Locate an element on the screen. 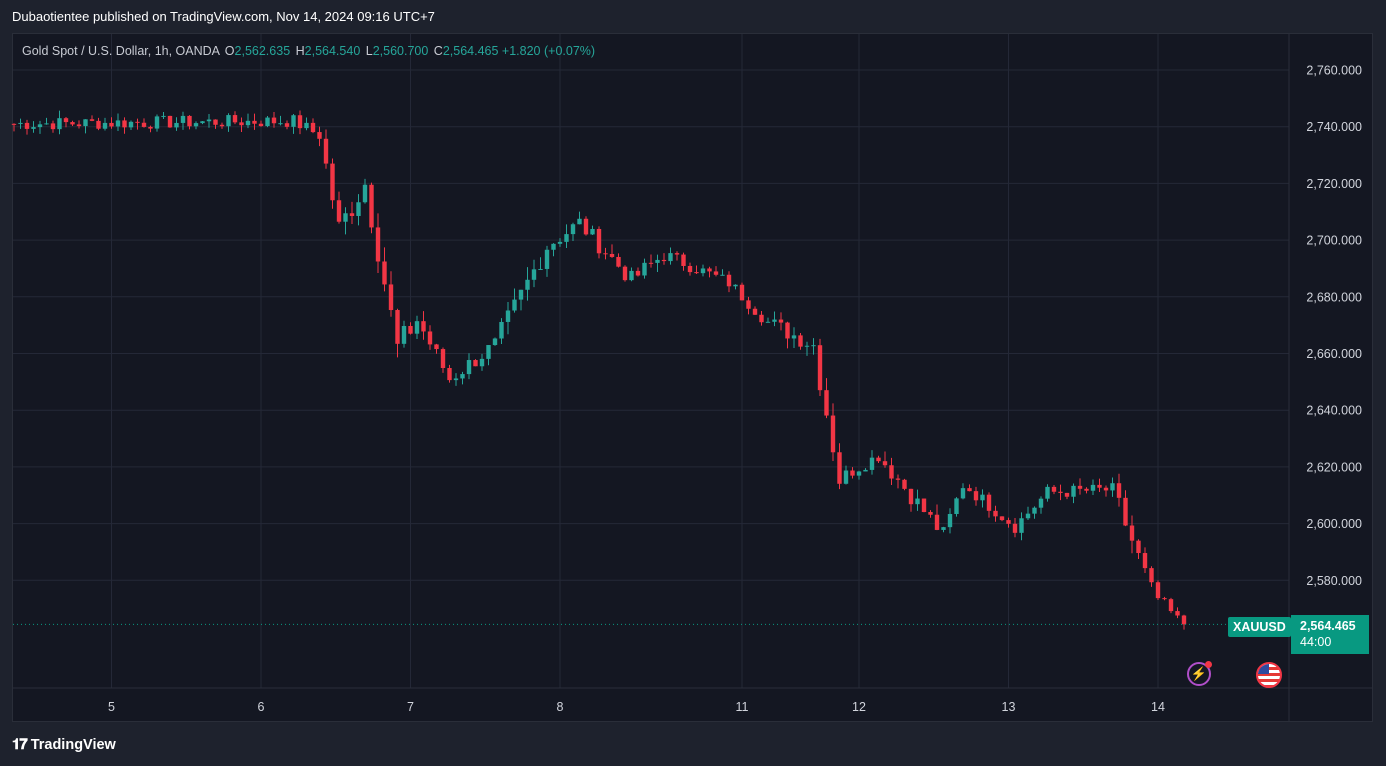 This screenshot has height=766, width=1386. symbol-description: Gold Spot / U.S. Dollar, 1h, OANDA is located at coordinates (121, 51).